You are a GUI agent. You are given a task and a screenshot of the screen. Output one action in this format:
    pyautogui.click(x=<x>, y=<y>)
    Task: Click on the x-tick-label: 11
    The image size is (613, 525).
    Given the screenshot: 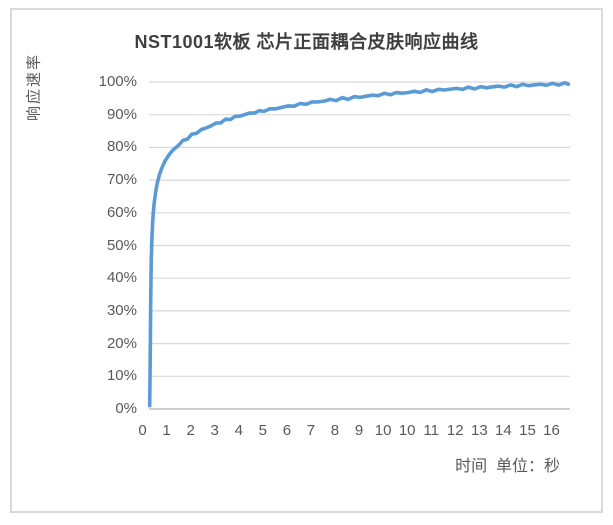 What is the action you would take?
    pyautogui.click(x=431, y=430)
    